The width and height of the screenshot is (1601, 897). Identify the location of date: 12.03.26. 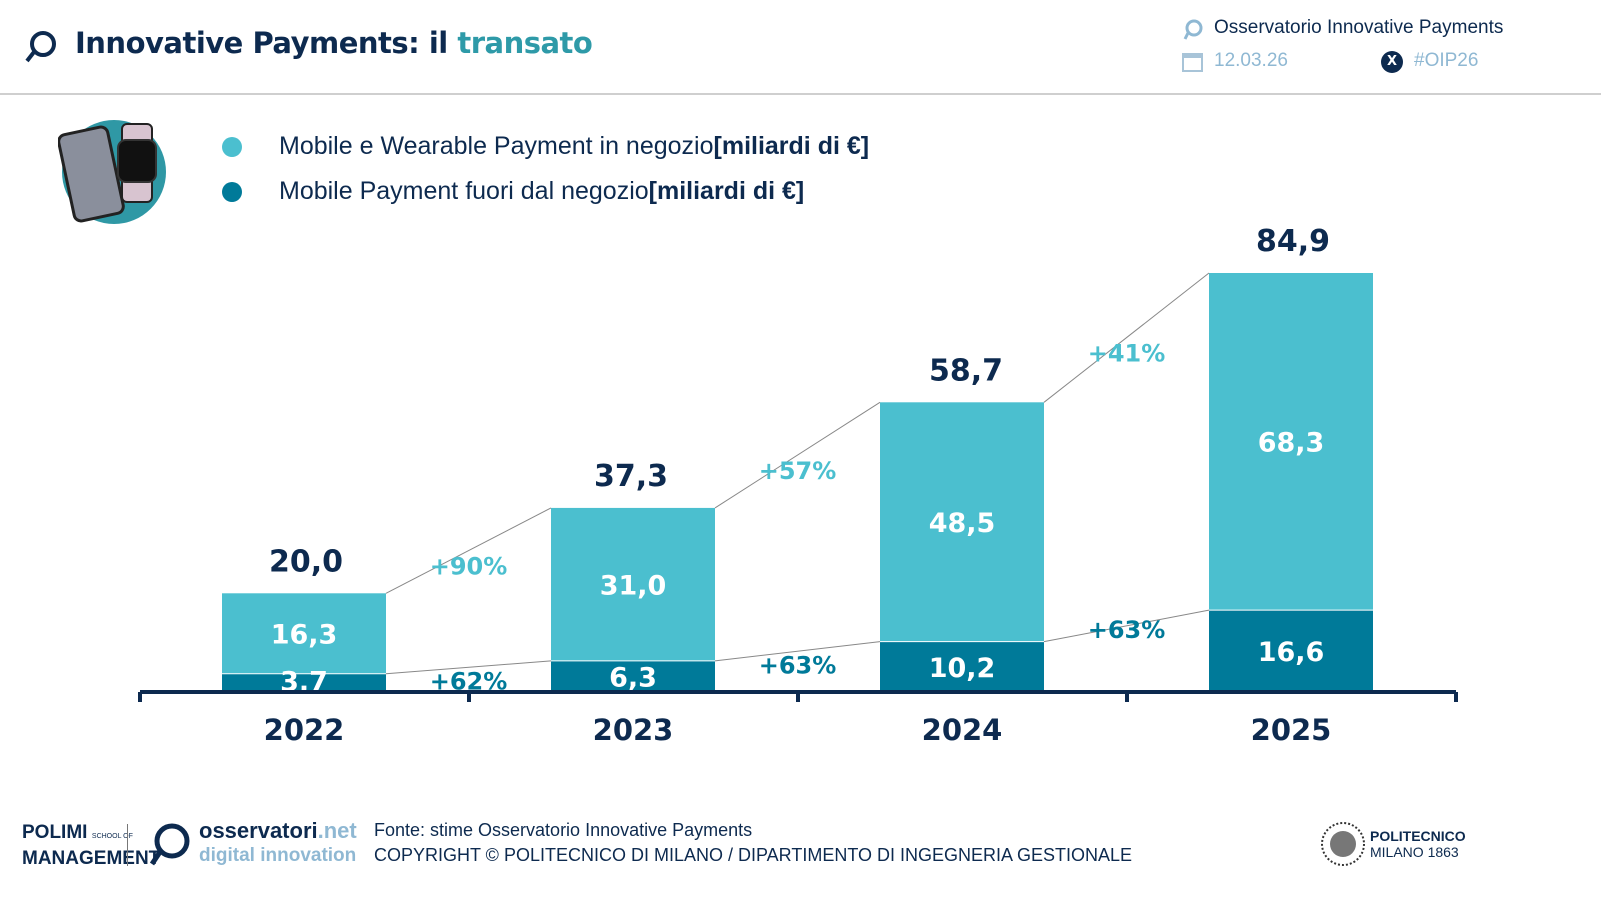
(1251, 60).